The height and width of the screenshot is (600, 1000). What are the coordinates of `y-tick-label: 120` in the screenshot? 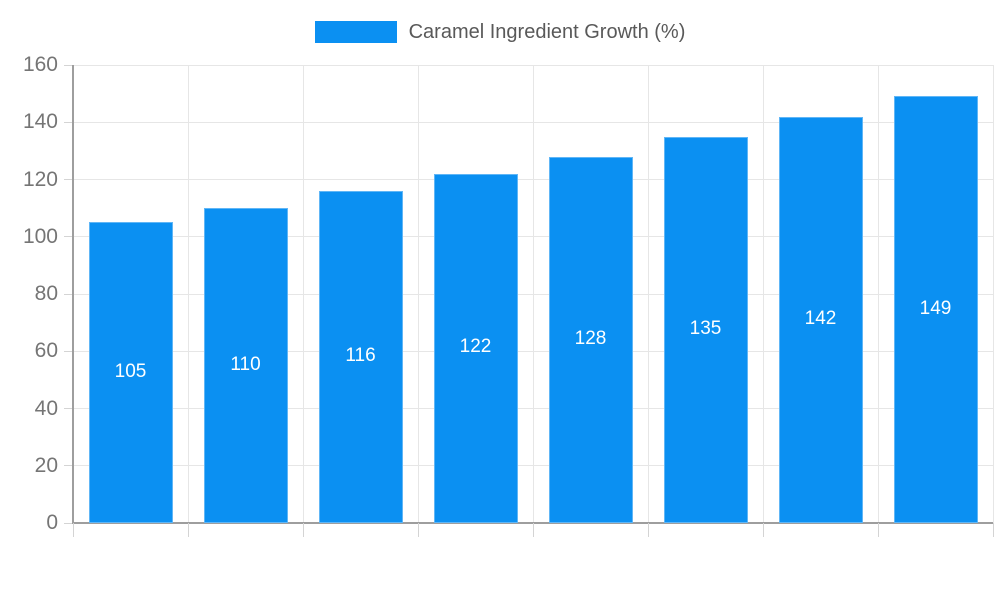 It's located at (40, 179).